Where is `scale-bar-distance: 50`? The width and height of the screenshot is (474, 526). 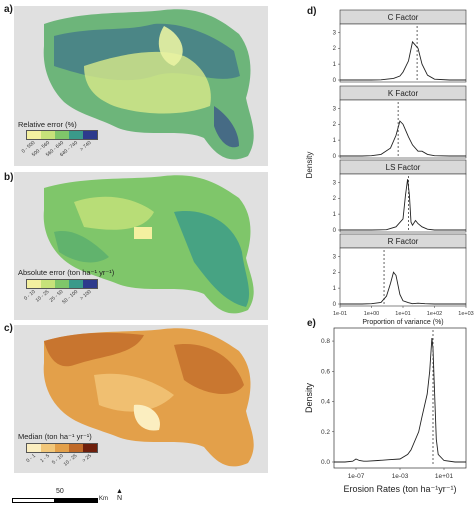 scale-bar-distance: 50 is located at coordinates (60, 491).